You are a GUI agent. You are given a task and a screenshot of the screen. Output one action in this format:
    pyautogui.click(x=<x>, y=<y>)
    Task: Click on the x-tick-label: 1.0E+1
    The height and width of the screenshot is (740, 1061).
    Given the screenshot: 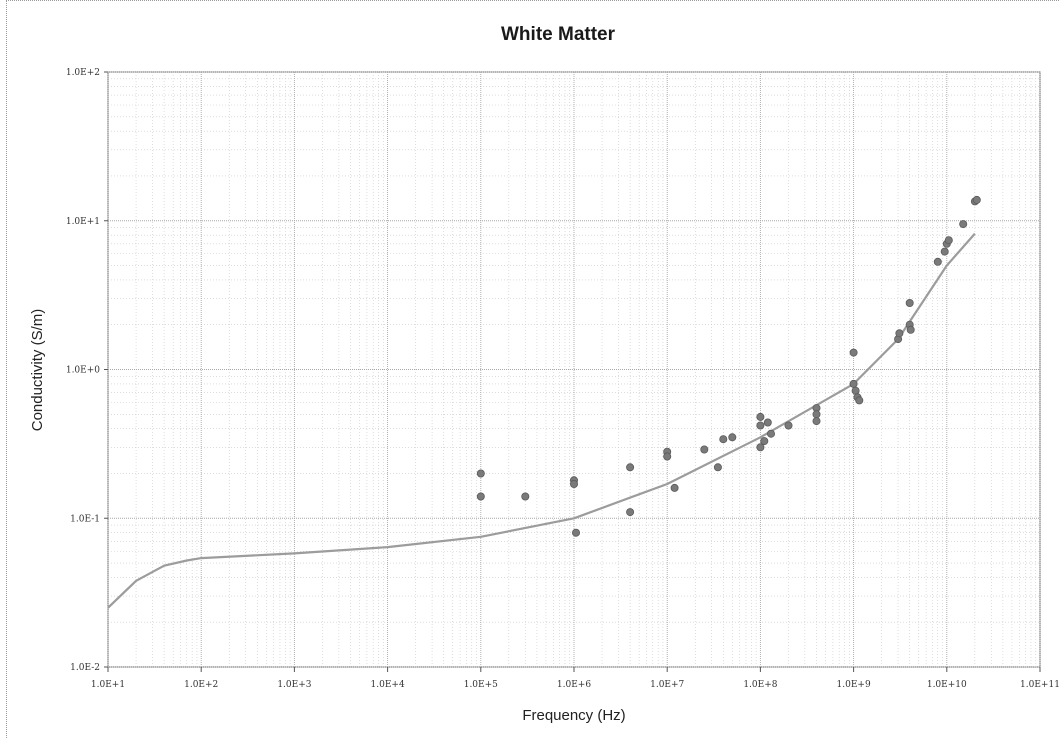 What is the action you would take?
    pyautogui.click(x=108, y=685)
    